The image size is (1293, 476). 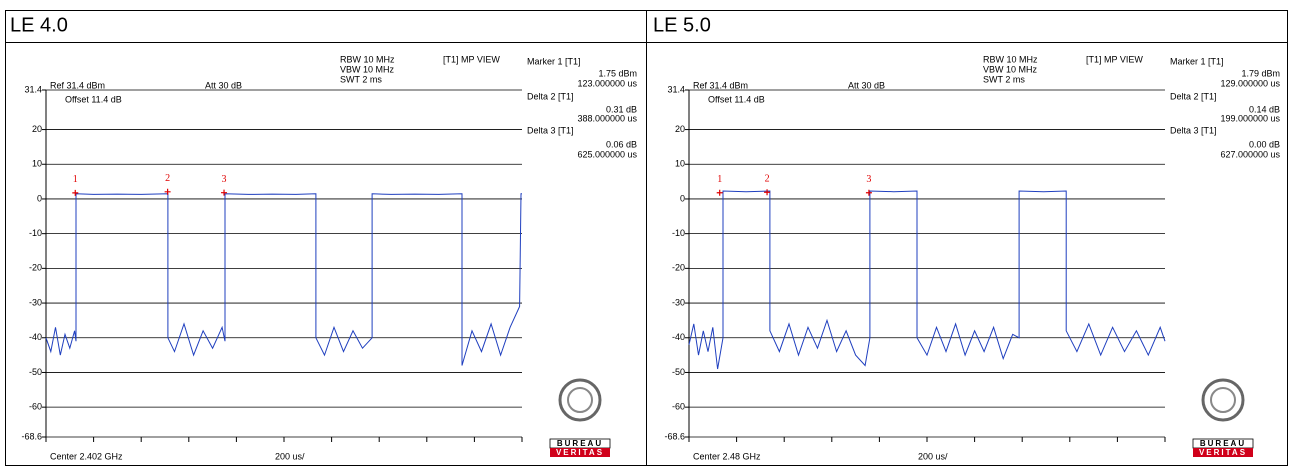 I want to click on marker-readout: 0.06 dB, so click(x=621, y=144).